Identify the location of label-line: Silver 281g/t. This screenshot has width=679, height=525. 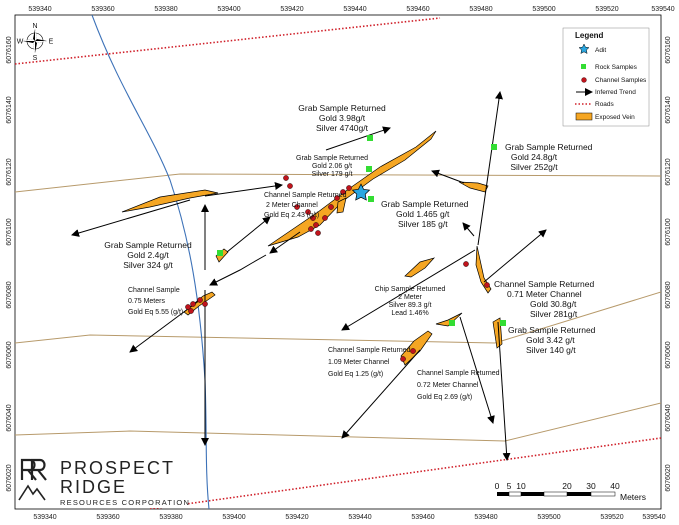
(554, 314).